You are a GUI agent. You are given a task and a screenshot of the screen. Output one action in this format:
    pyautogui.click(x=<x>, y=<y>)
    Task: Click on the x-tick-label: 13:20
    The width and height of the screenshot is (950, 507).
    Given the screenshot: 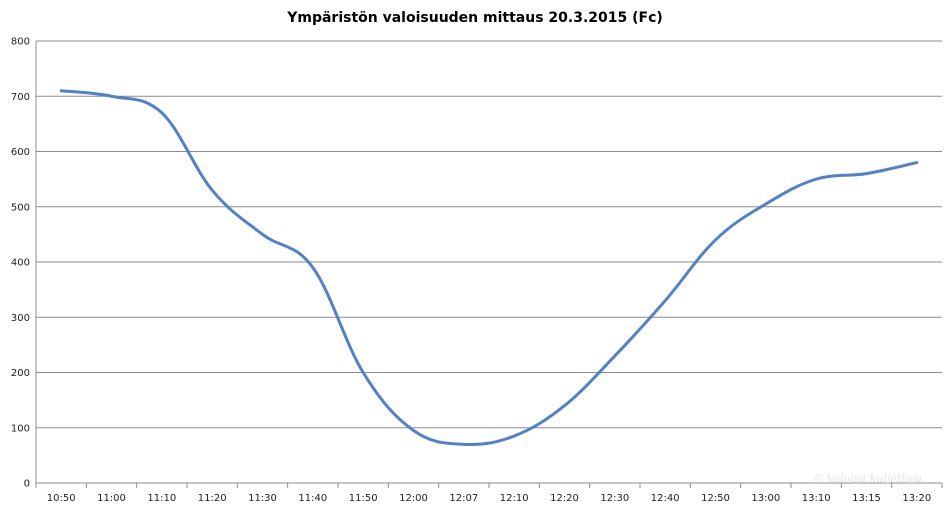 What is the action you would take?
    pyautogui.click(x=916, y=498)
    